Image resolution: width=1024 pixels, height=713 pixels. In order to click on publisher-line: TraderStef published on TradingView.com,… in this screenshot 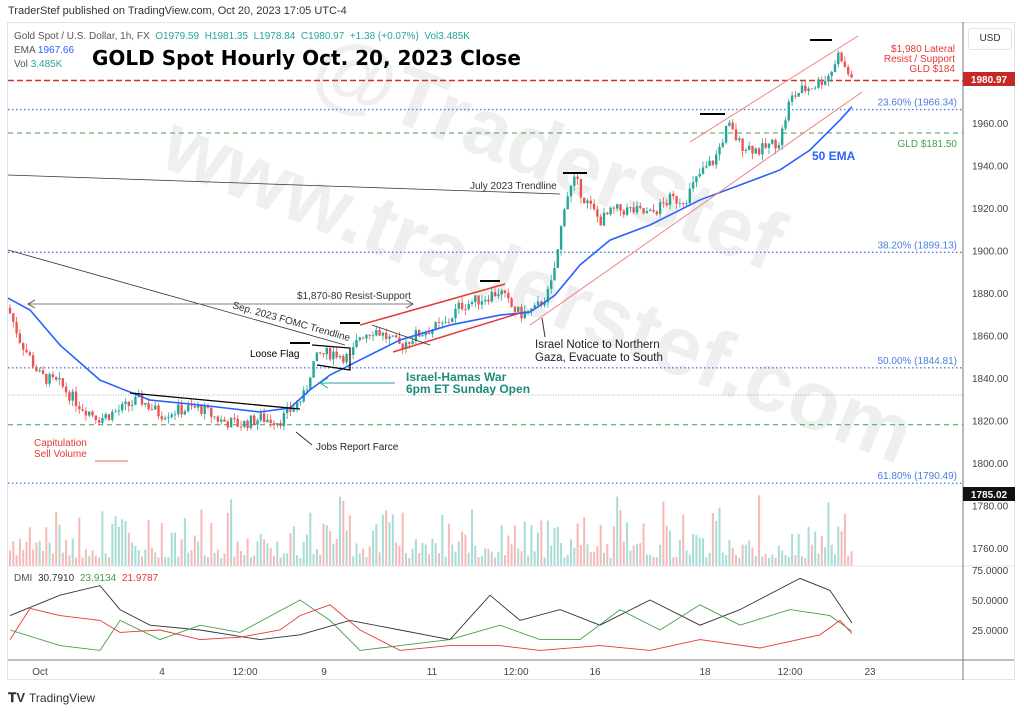, I will do `click(177, 11)`.